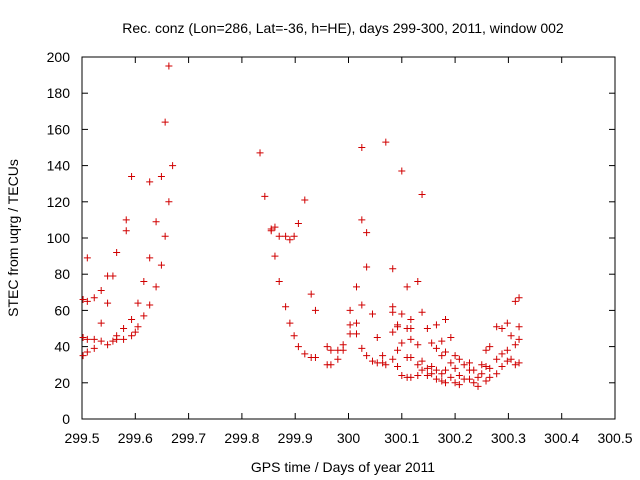 This screenshot has width=640, height=480. Describe the element at coordinates (62, 310) in the screenshot. I see `y-tick-label: 60` at that location.